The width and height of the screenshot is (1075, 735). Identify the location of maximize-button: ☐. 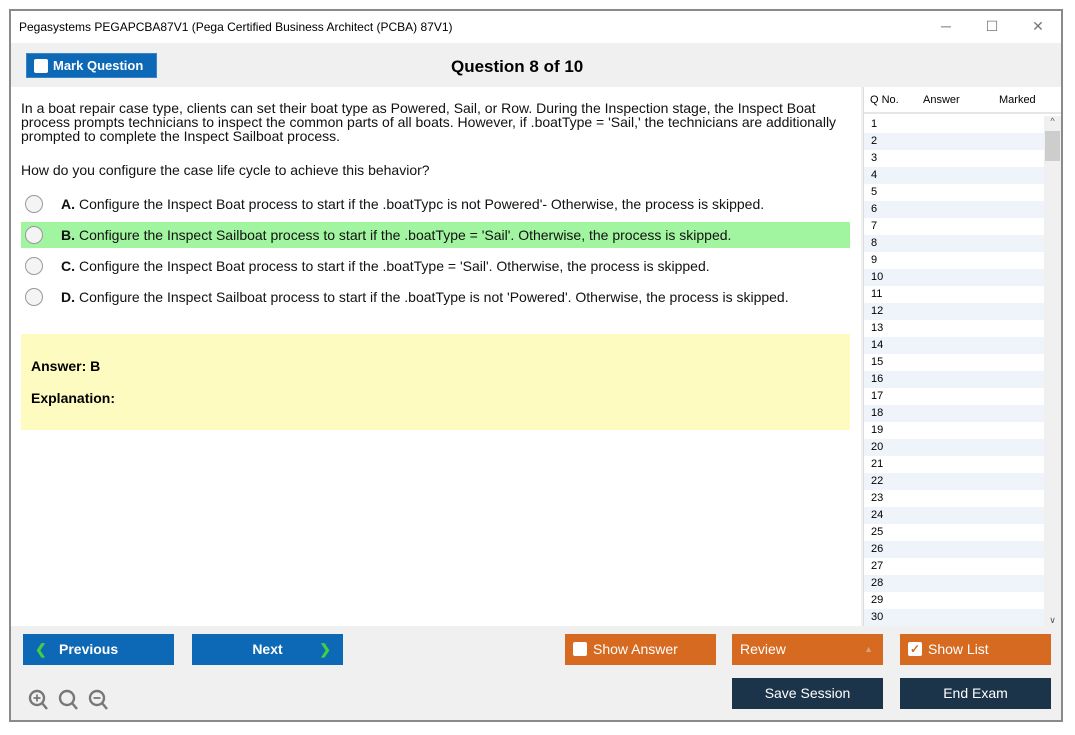
(992, 26).